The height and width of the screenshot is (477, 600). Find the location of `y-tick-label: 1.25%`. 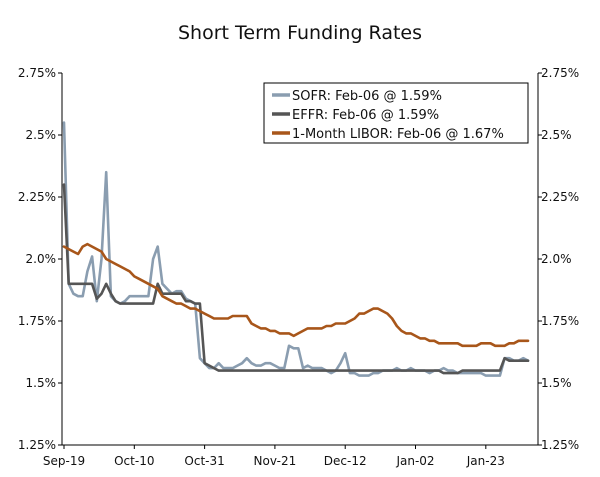

y-tick-label: 1.25% is located at coordinates (37, 445).